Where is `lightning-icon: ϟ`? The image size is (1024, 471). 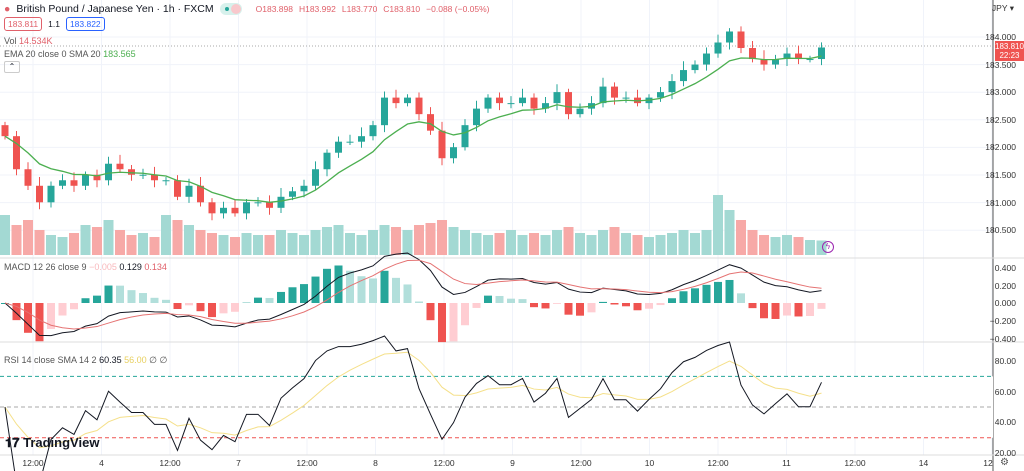 lightning-icon: ϟ is located at coordinates (828, 247).